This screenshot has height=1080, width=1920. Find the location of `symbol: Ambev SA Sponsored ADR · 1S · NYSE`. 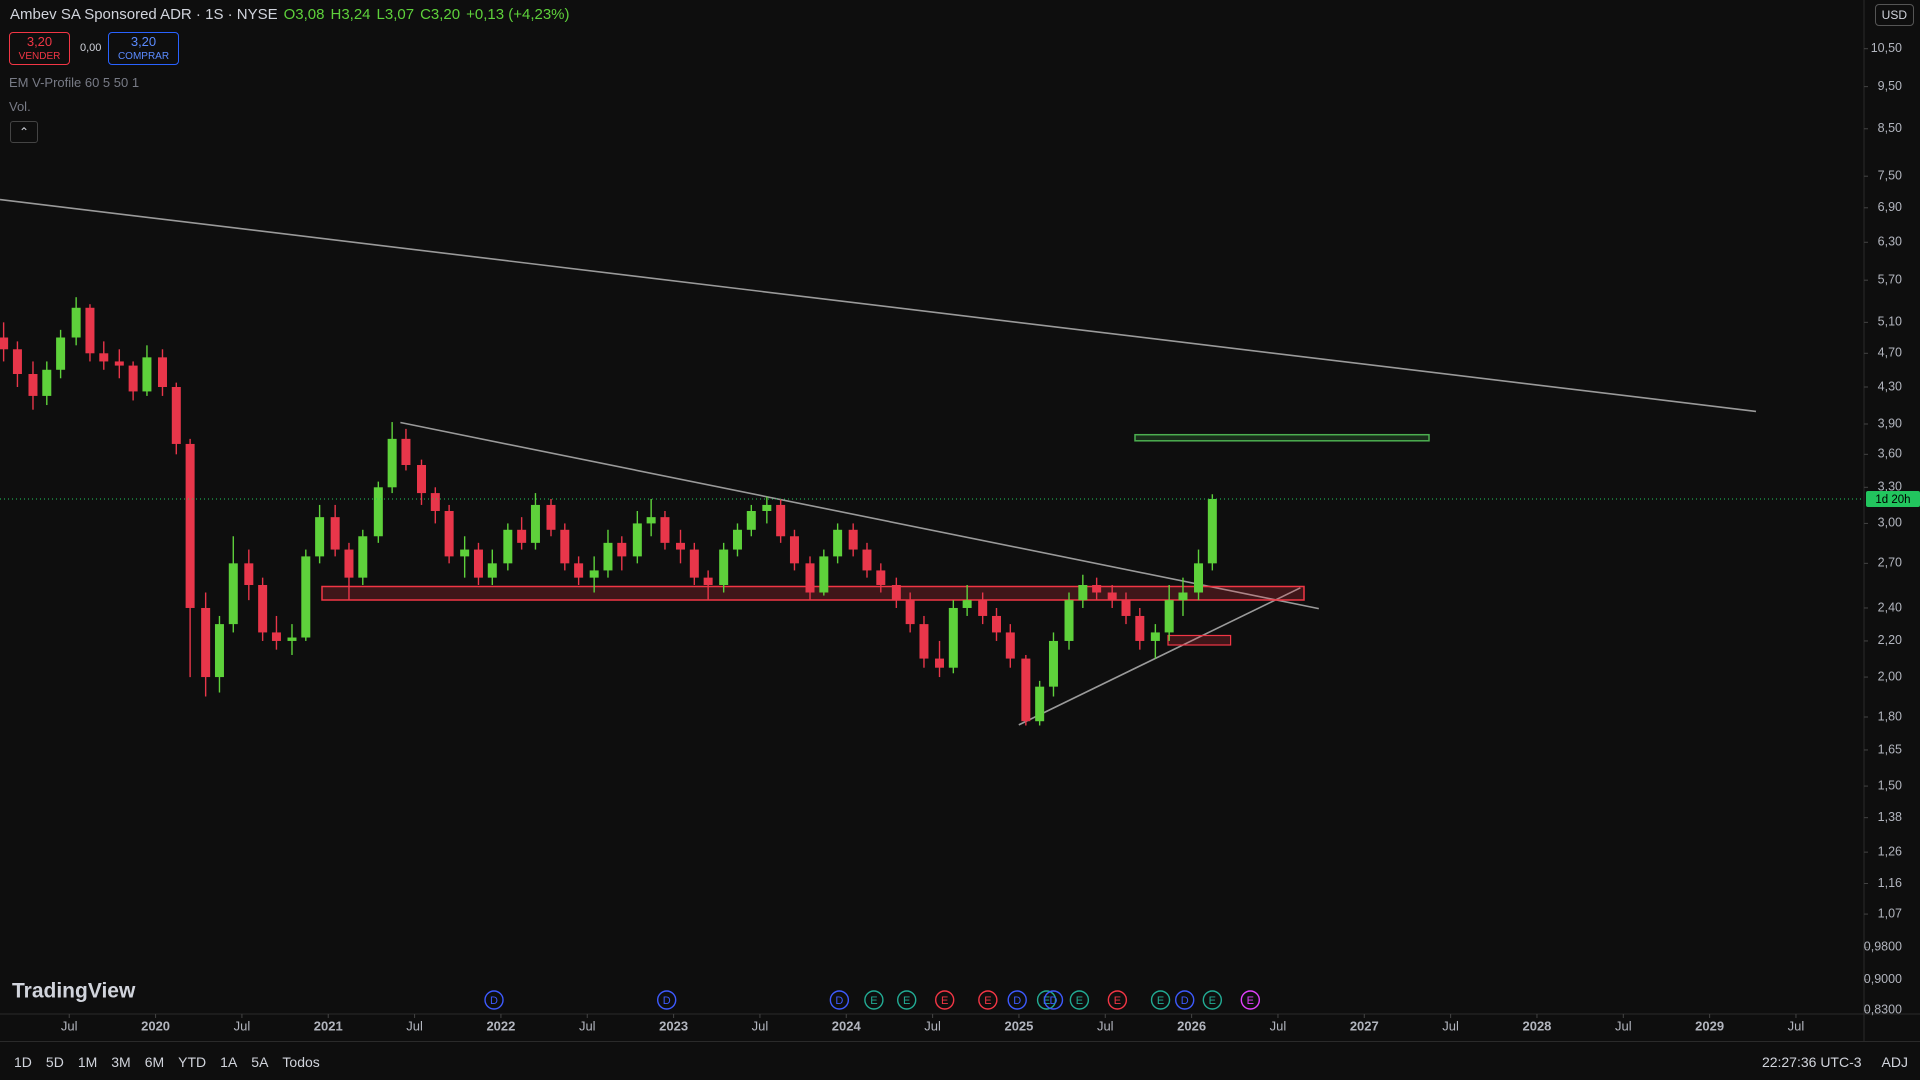

symbol: Ambev SA Sponsored ADR · 1S · NYSE is located at coordinates (144, 14).